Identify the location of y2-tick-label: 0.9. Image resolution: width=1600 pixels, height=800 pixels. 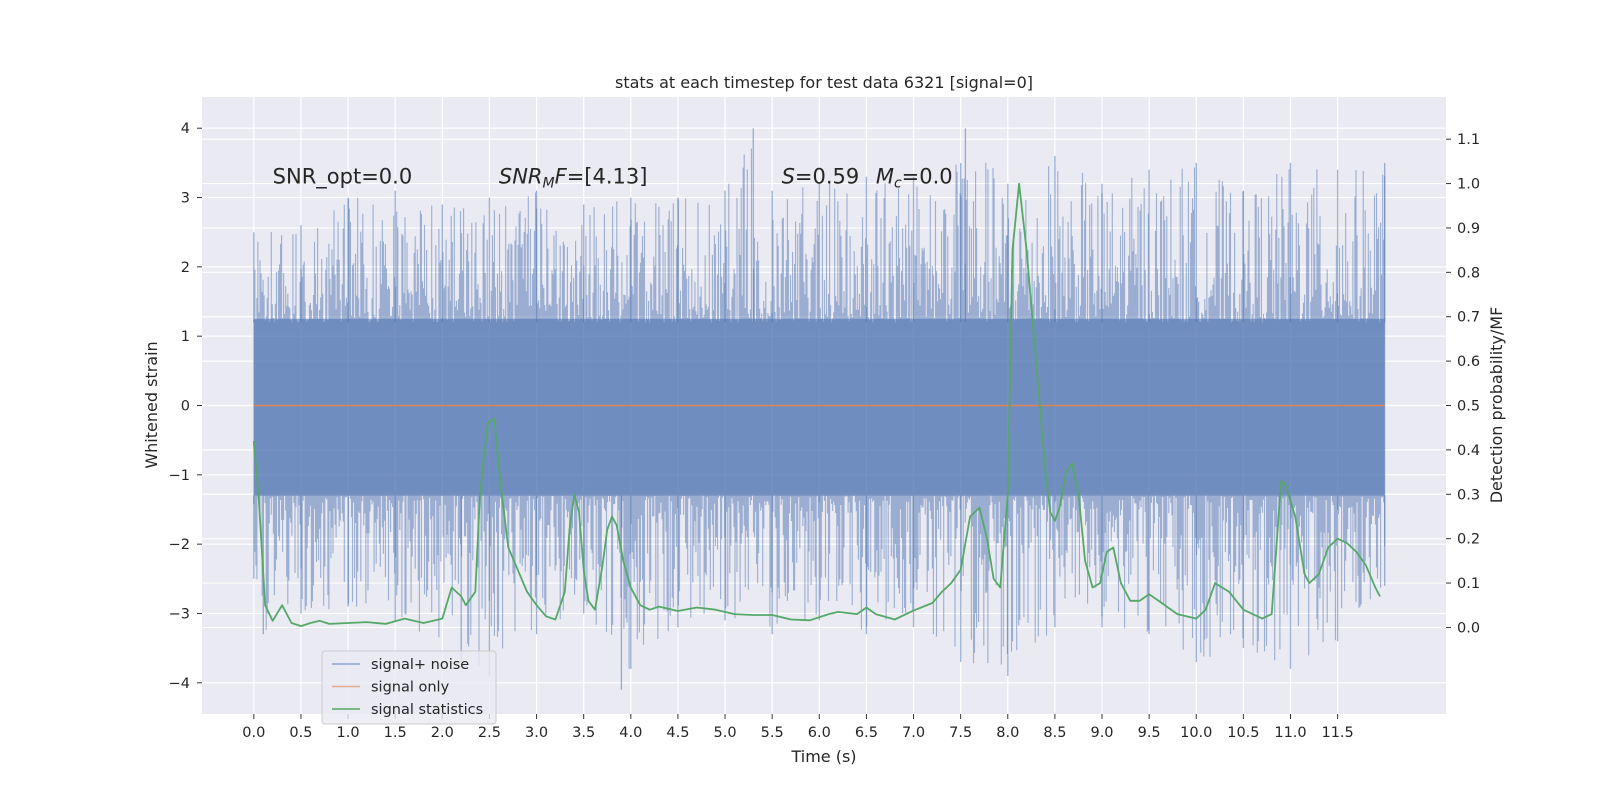
(1468, 229).